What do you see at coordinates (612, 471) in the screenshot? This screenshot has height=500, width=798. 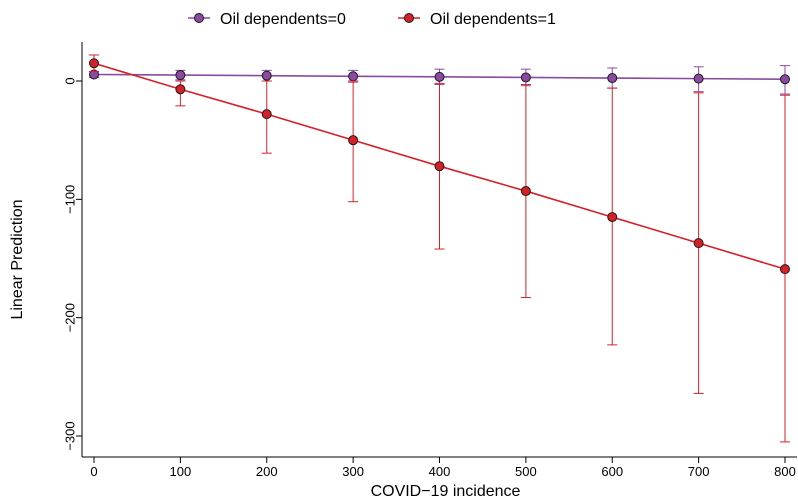 I see `x-tick-label: 600` at bounding box center [612, 471].